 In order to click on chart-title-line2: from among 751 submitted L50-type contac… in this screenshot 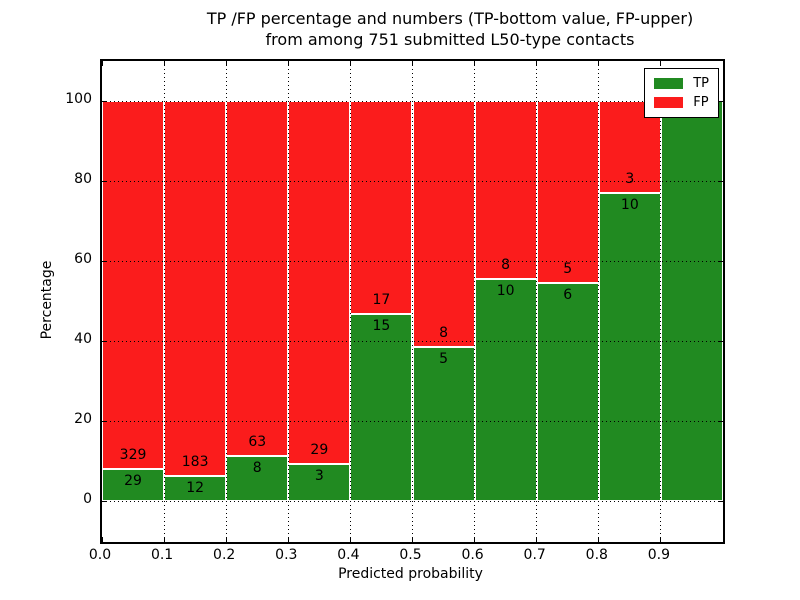, I will do `click(450, 39)`.